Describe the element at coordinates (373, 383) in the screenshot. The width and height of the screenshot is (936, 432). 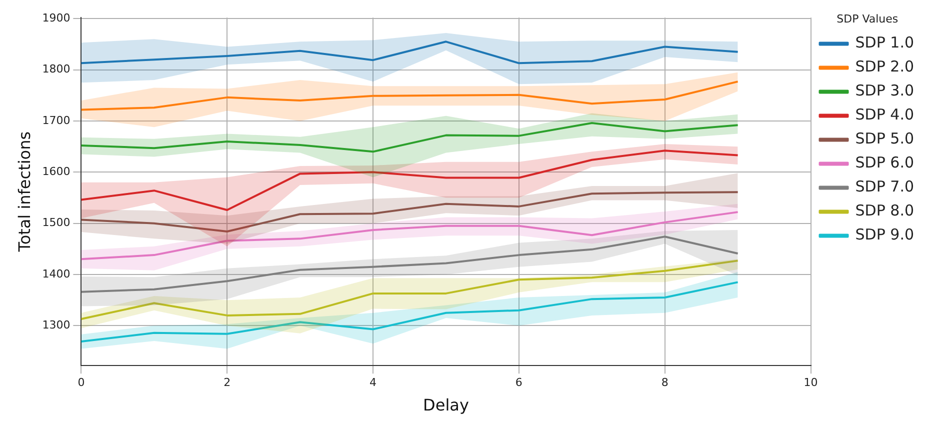
I see `x-tick-label: 4` at that location.